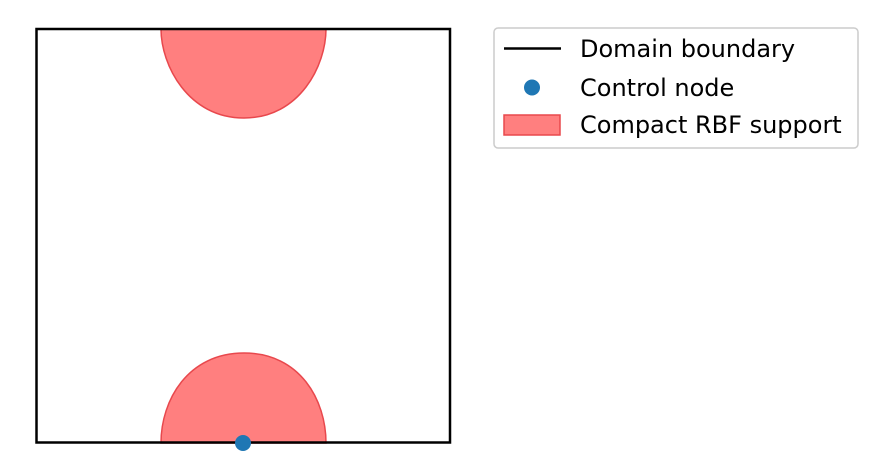 The image size is (873, 473). What do you see at coordinates (687, 49) in the screenshot?
I see `legend-label-domain-boundary: Domain boundary` at bounding box center [687, 49].